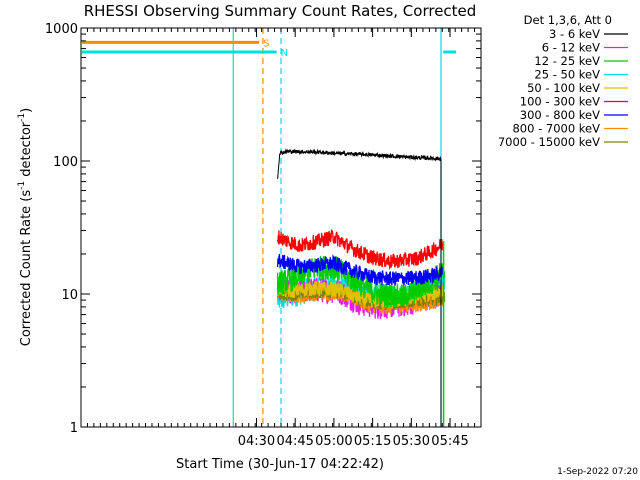 This screenshot has width=640, height=480. I want to click on flag-label-S: S, so click(266, 43).